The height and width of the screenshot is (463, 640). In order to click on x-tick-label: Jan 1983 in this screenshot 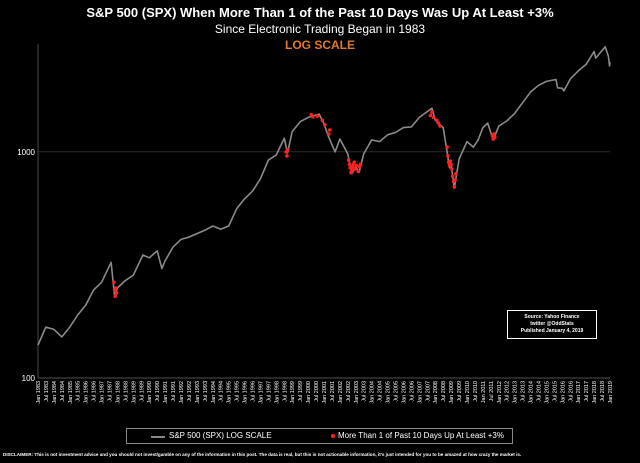, I will do `click(39, 392)`.